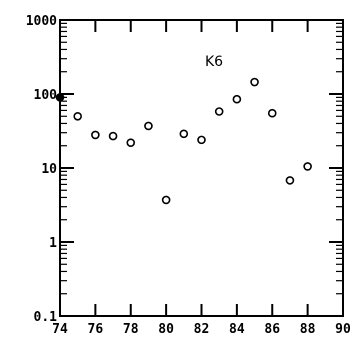 This screenshot has height=340, width=361. Describe the element at coordinates (343, 329) in the screenshot. I see `x-tick-label: 90` at that location.